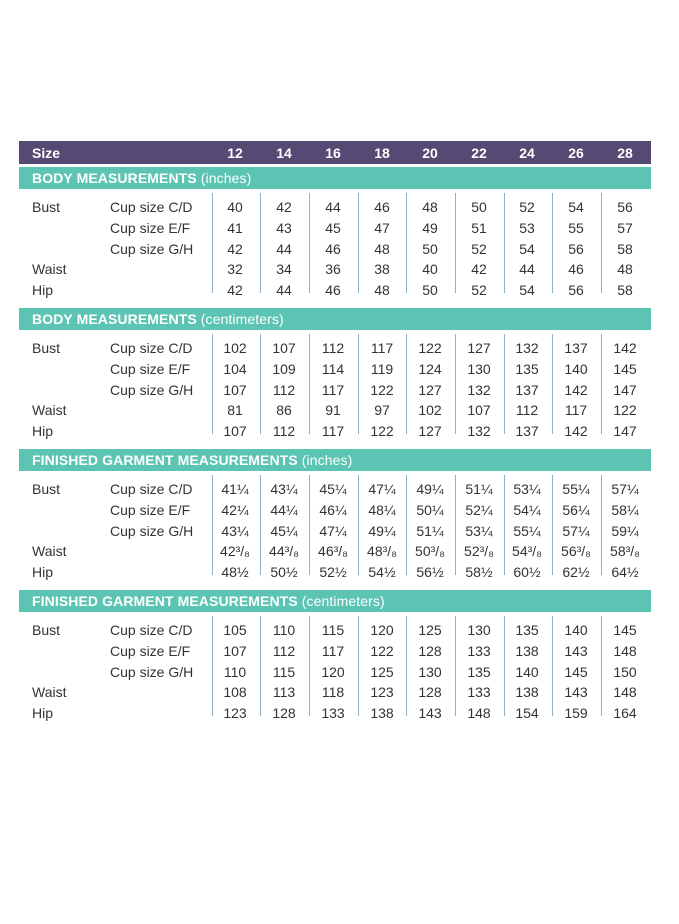 The height and width of the screenshot is (924, 679). Describe the element at coordinates (430, 389) in the screenshot. I see `value-cell: 127` at that location.